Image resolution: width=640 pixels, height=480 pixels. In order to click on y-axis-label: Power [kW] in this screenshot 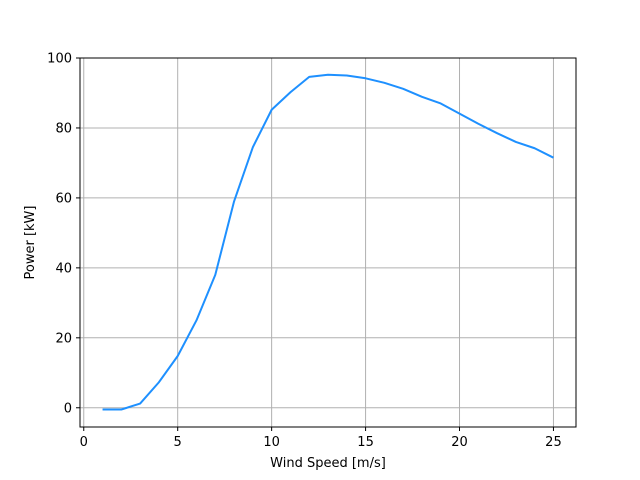, I will do `click(30, 243)`.